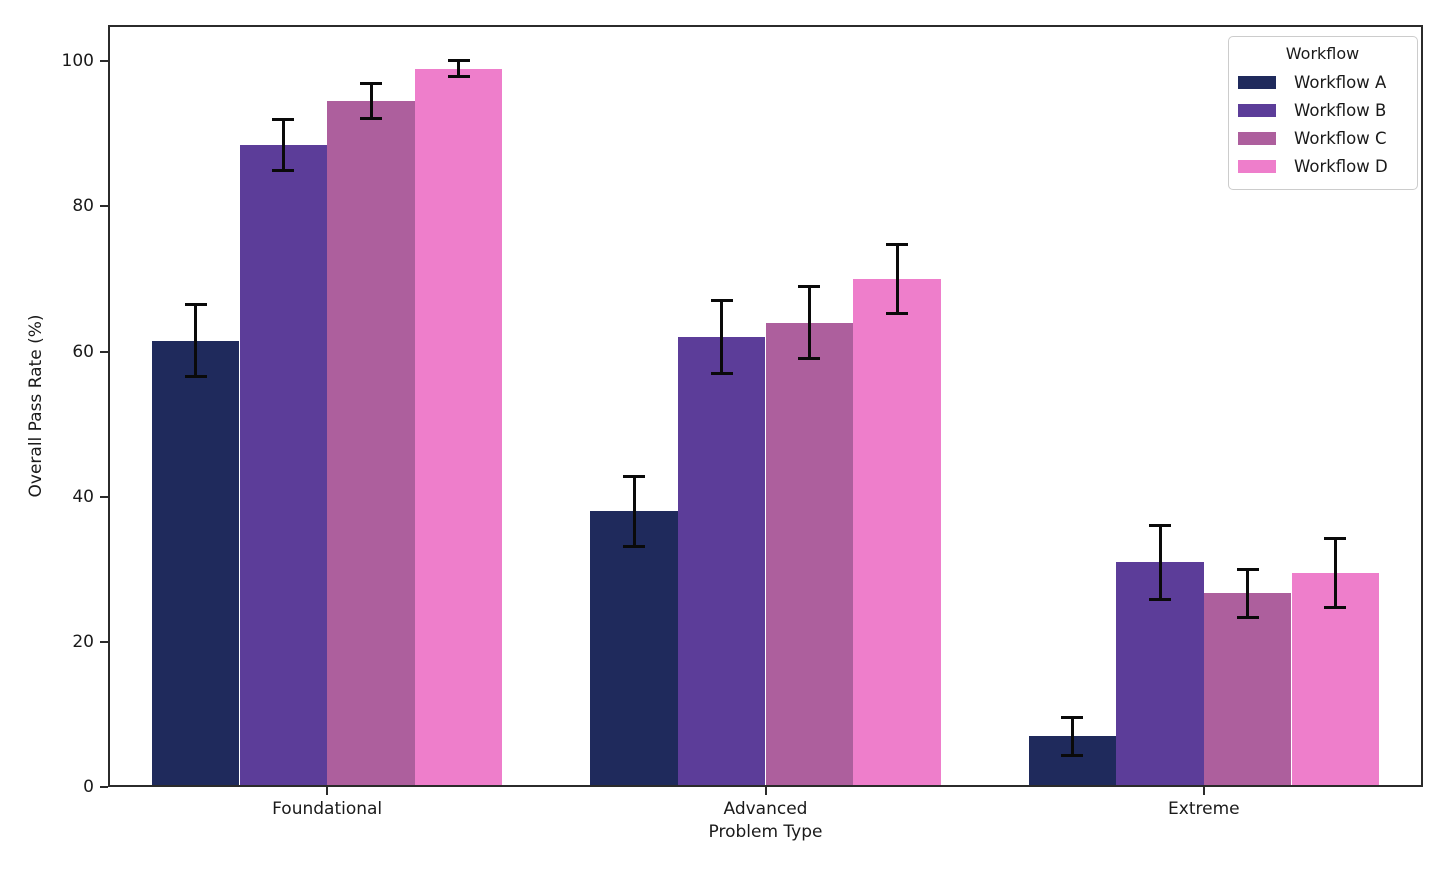 The image size is (1450, 874). Describe the element at coordinates (1257, 166) in the screenshot. I see `legend-swatch-workflow-d` at that location.